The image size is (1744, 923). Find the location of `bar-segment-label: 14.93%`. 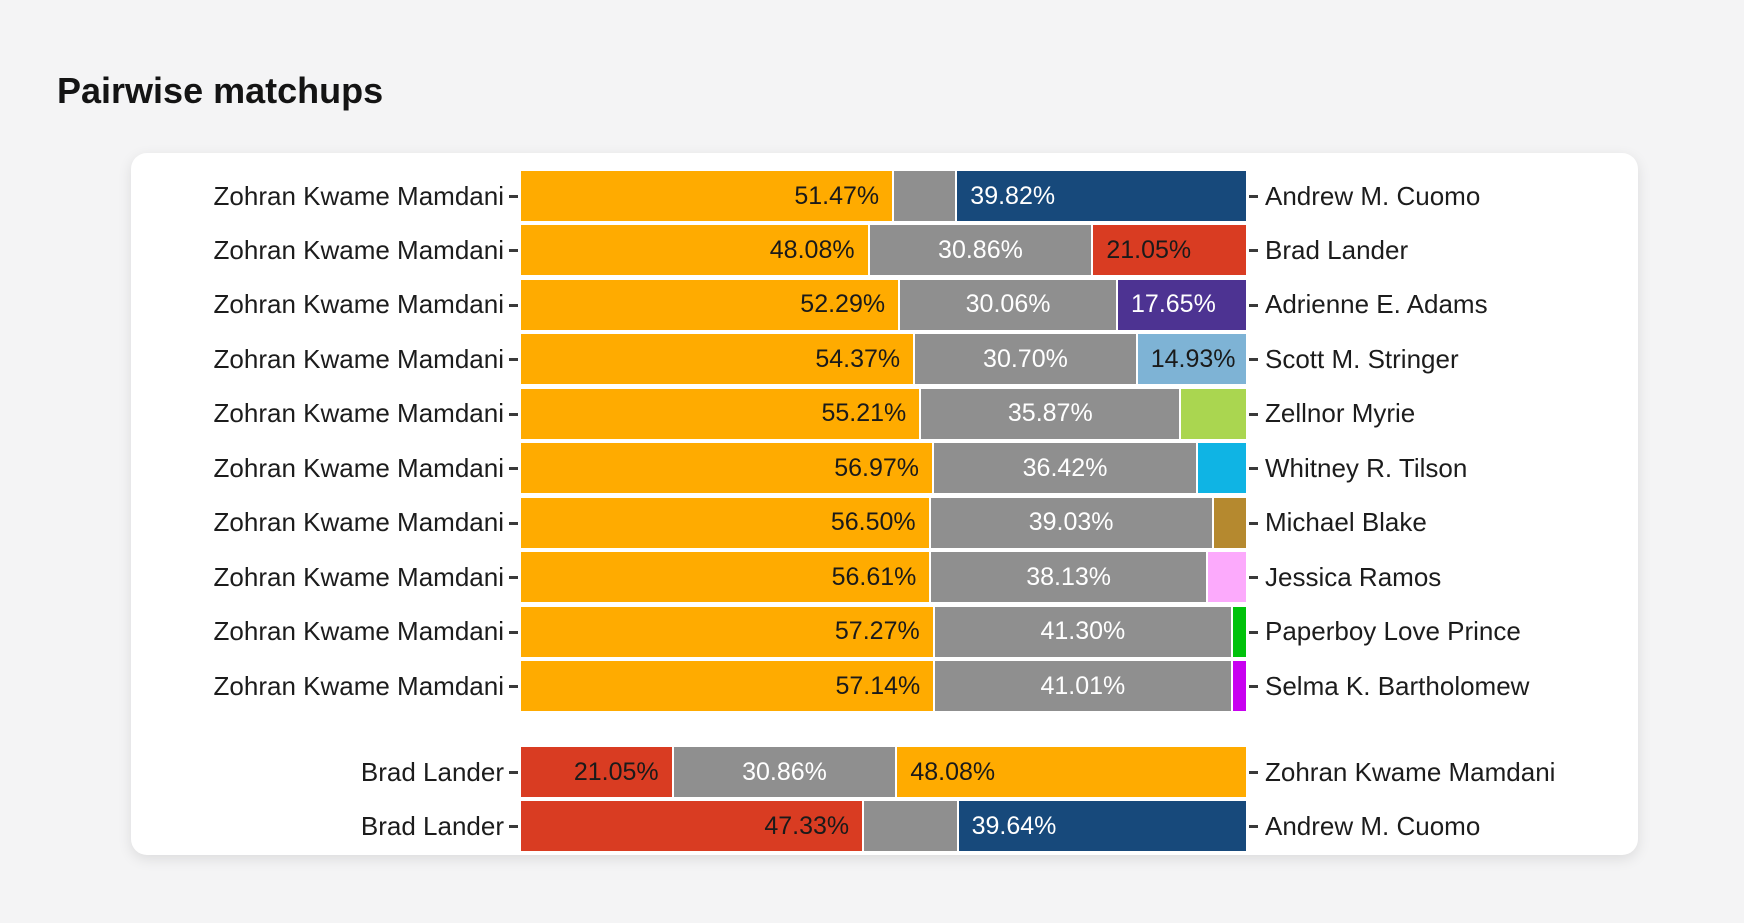

bar-segment-label: 14.93% is located at coordinates (1193, 358).